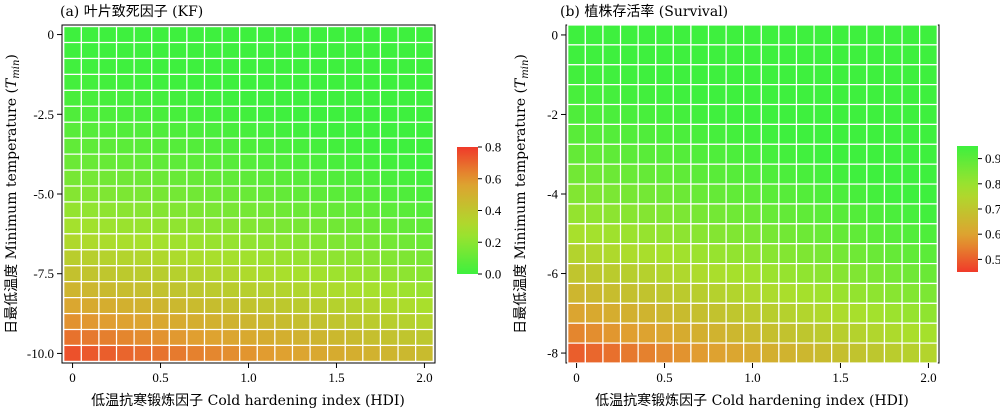 Image resolution: width=1000 pixels, height=414 pixels. What do you see at coordinates (44, 194) in the screenshot?
I see `chart-a-y-ticks: 0 -2.5 -5.0 -7.5 -10.0` at bounding box center [44, 194].